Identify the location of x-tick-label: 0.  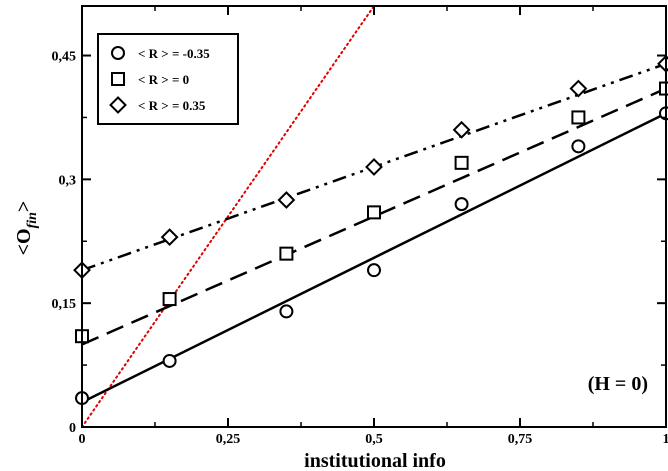
(82, 439).